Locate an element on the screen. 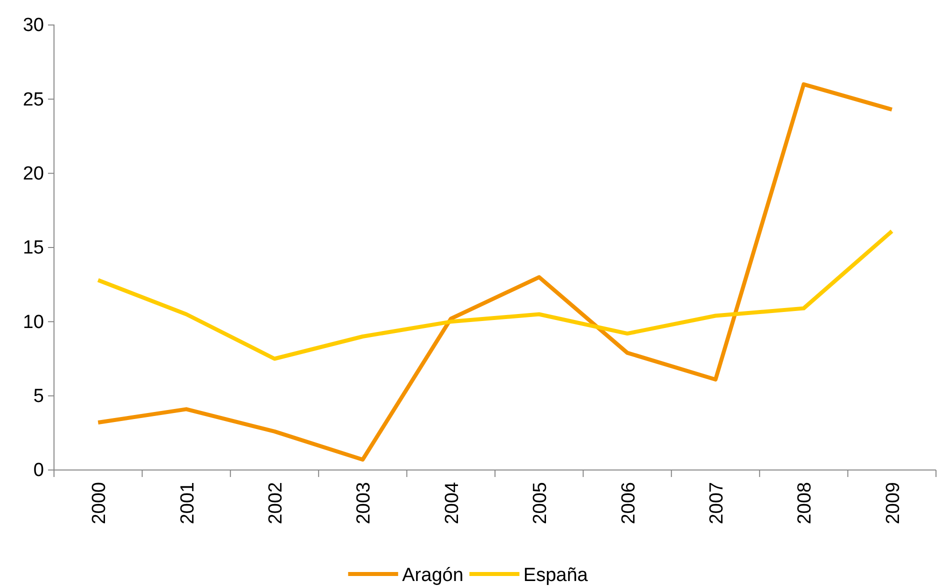 The image size is (938, 586). y-tick-label: 15 is located at coordinates (33, 248).